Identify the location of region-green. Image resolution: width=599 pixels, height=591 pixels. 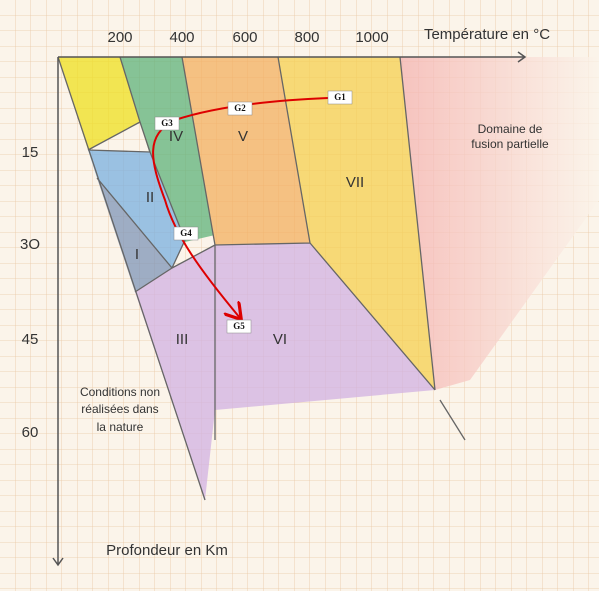
(167, 149).